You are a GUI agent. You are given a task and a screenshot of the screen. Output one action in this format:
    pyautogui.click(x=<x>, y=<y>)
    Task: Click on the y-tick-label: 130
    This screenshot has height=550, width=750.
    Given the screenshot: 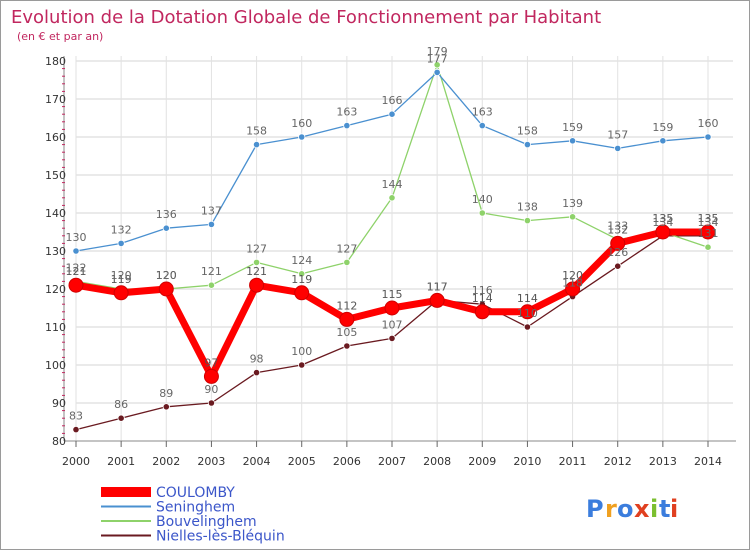 What is the action you would take?
    pyautogui.click(x=55, y=251)
    